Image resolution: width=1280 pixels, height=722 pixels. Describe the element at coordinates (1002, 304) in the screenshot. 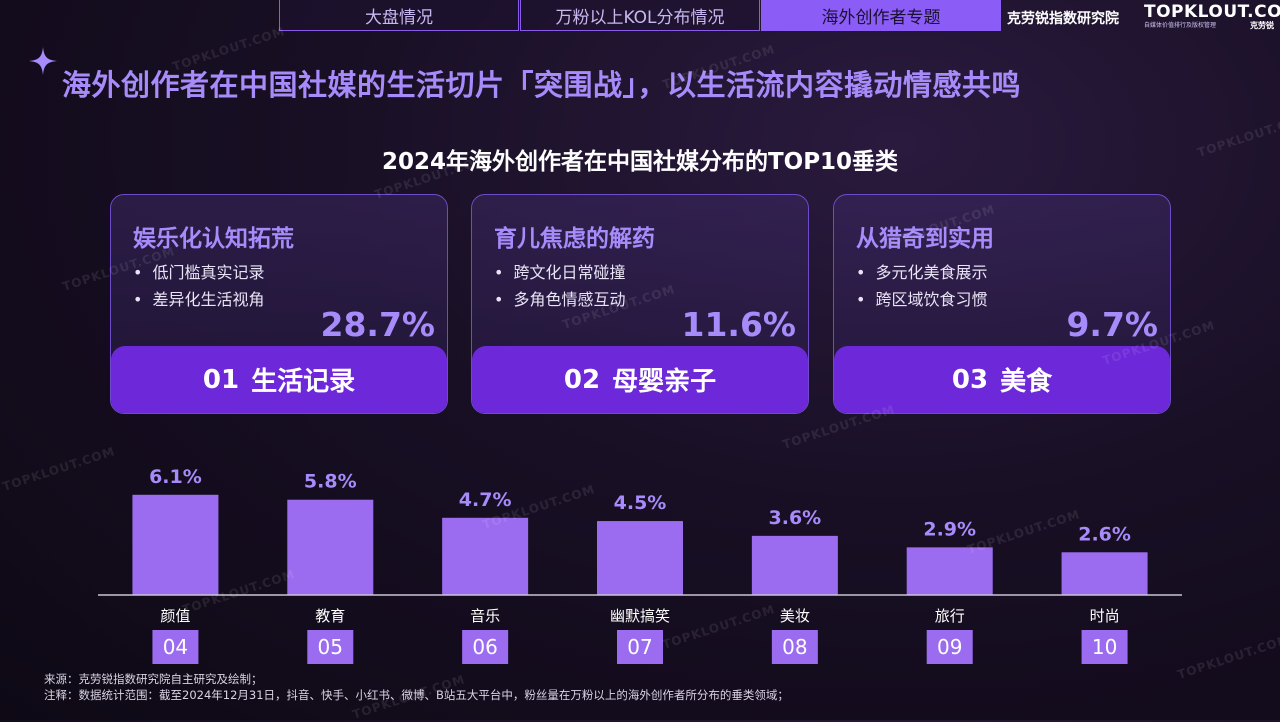

I see `category-card-3: 从猎奇到实用 多元化美食展示 跨区域饮食习惯 9.7% 03 美食` at that location.